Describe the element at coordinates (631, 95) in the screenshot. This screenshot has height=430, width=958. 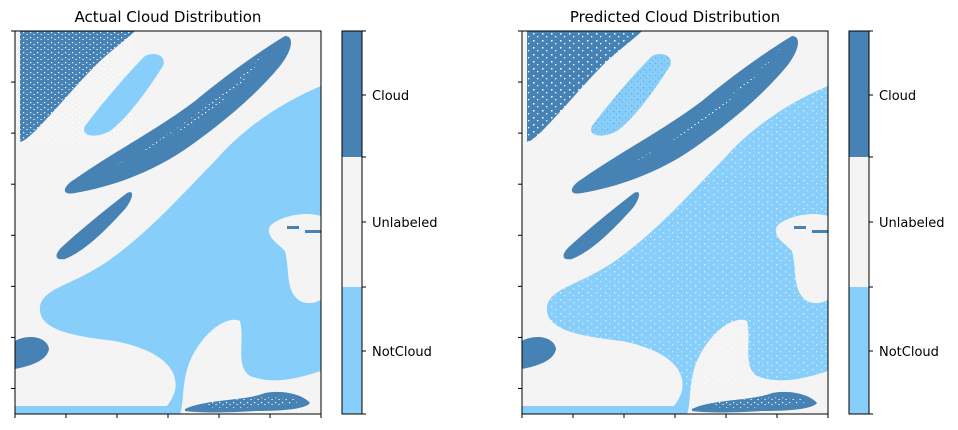
I see `notcloud-streak-noise` at that location.